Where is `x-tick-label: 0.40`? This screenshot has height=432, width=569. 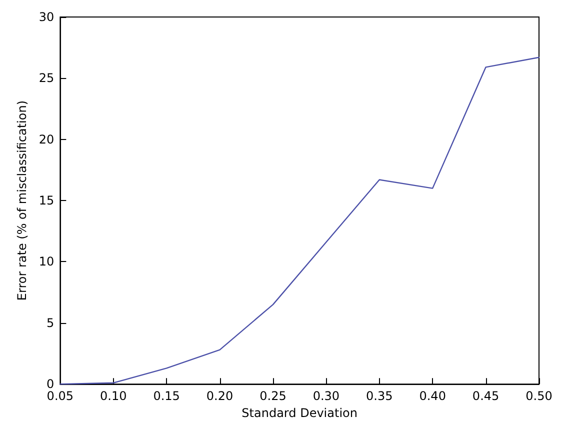
x-tick-label: 0.40 is located at coordinates (432, 396).